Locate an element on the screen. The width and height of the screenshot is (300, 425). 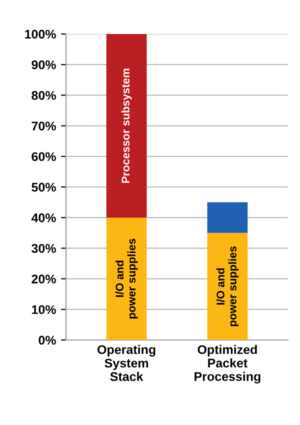
y-tick-label: 0% is located at coordinates (47, 340).